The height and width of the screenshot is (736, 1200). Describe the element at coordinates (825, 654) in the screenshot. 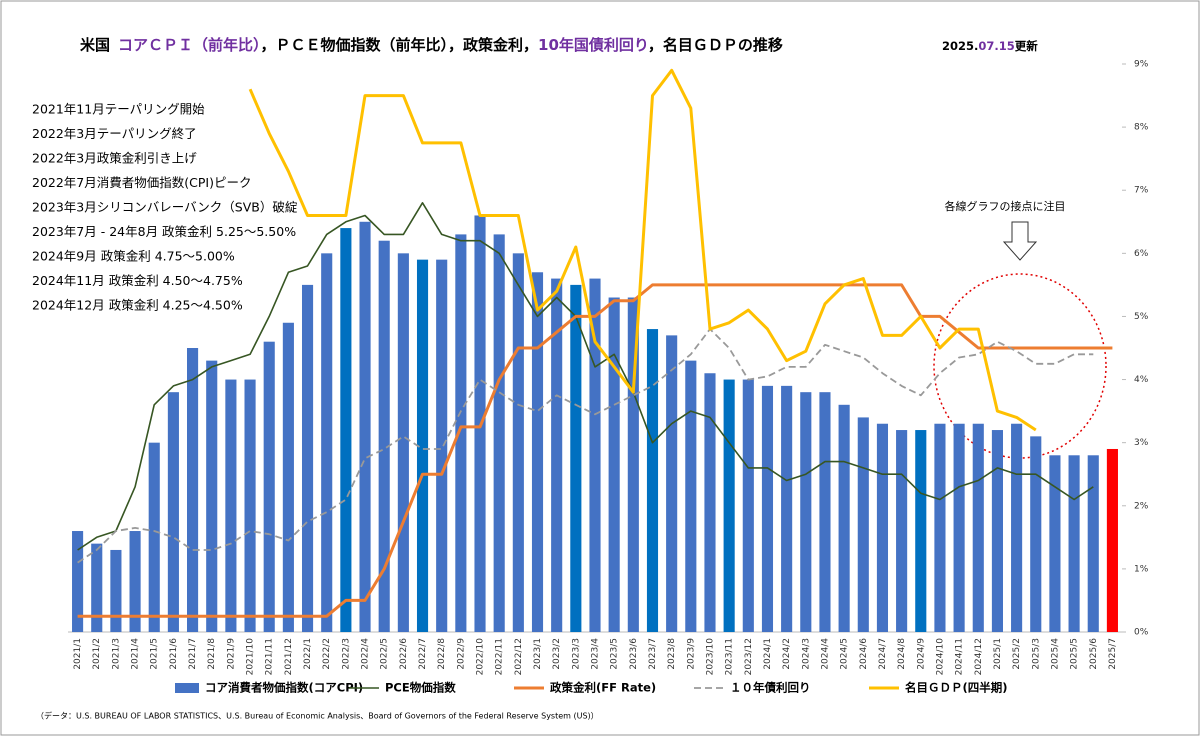

I see `x-tick-label: 2024/4` at that location.